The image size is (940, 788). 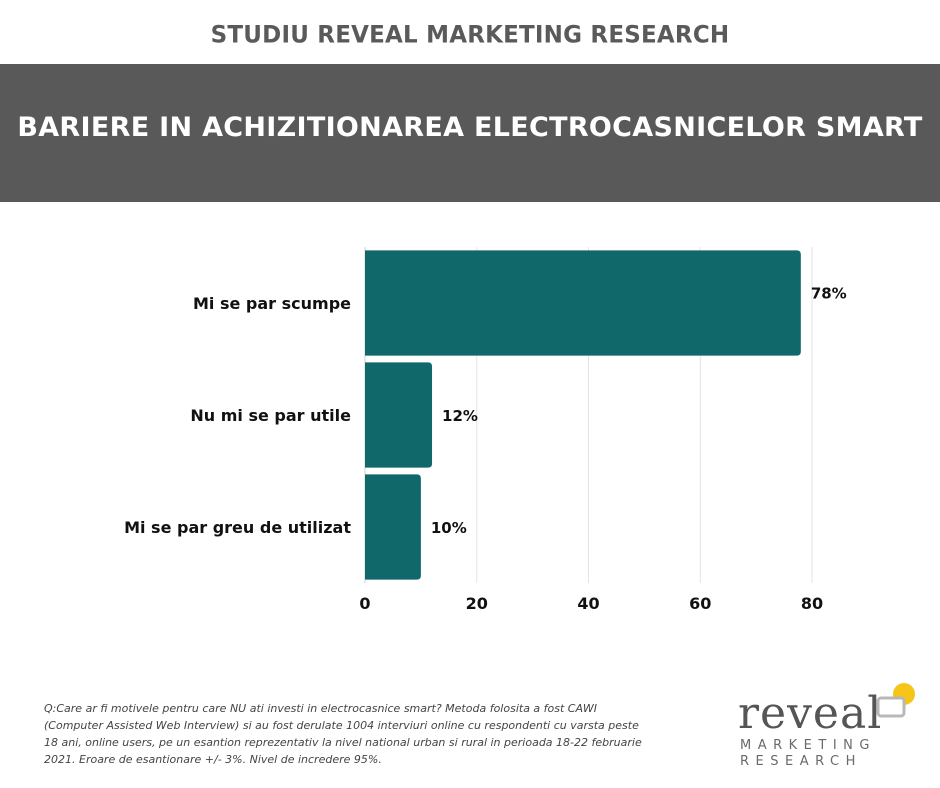 What do you see at coordinates (272, 303) in the screenshot?
I see `category-label: Mi se par scumpe` at bounding box center [272, 303].